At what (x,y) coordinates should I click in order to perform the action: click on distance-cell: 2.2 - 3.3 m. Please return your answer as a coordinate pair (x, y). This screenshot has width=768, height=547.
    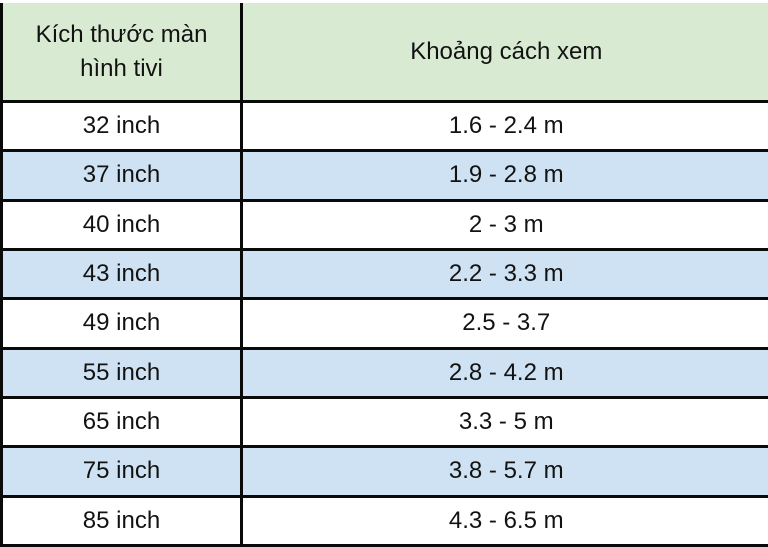
    Looking at the image, I should click on (504, 274).